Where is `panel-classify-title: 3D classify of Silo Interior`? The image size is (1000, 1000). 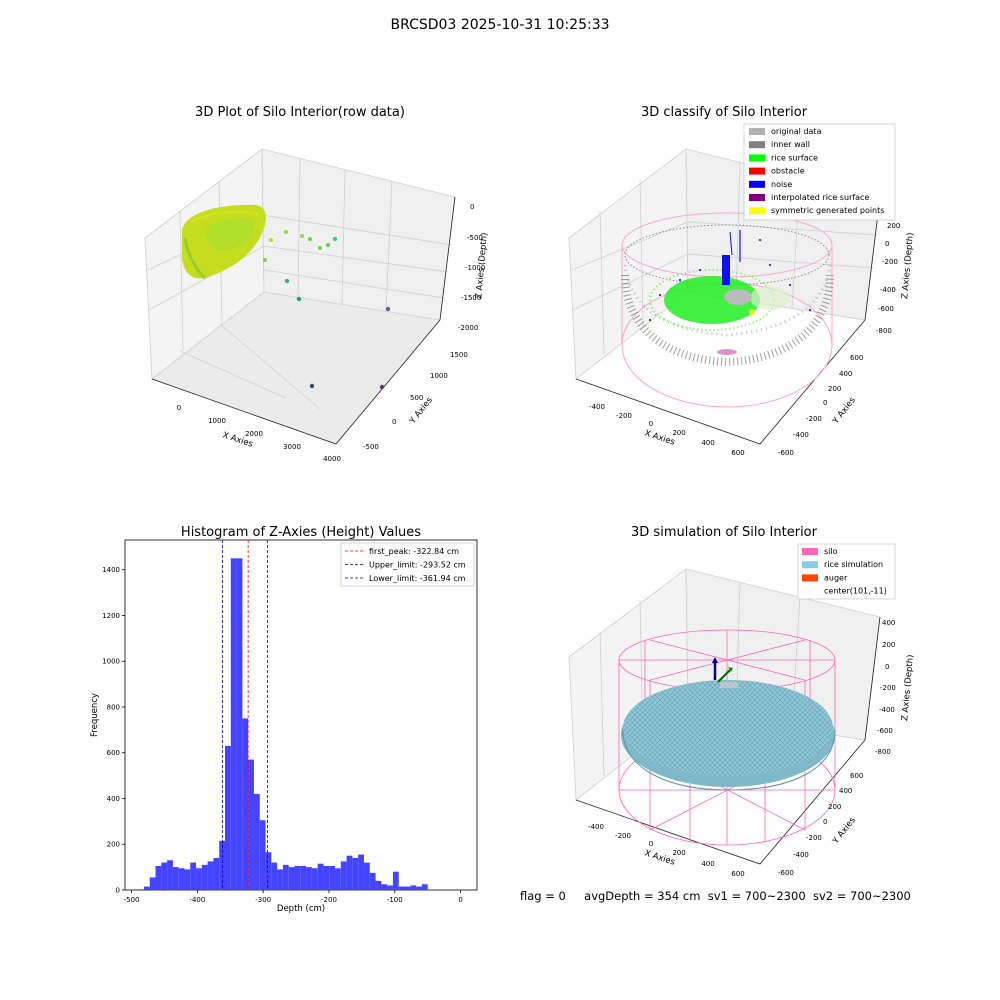
panel-classify-title: 3D classify of Silo Interior is located at coordinates (724, 112).